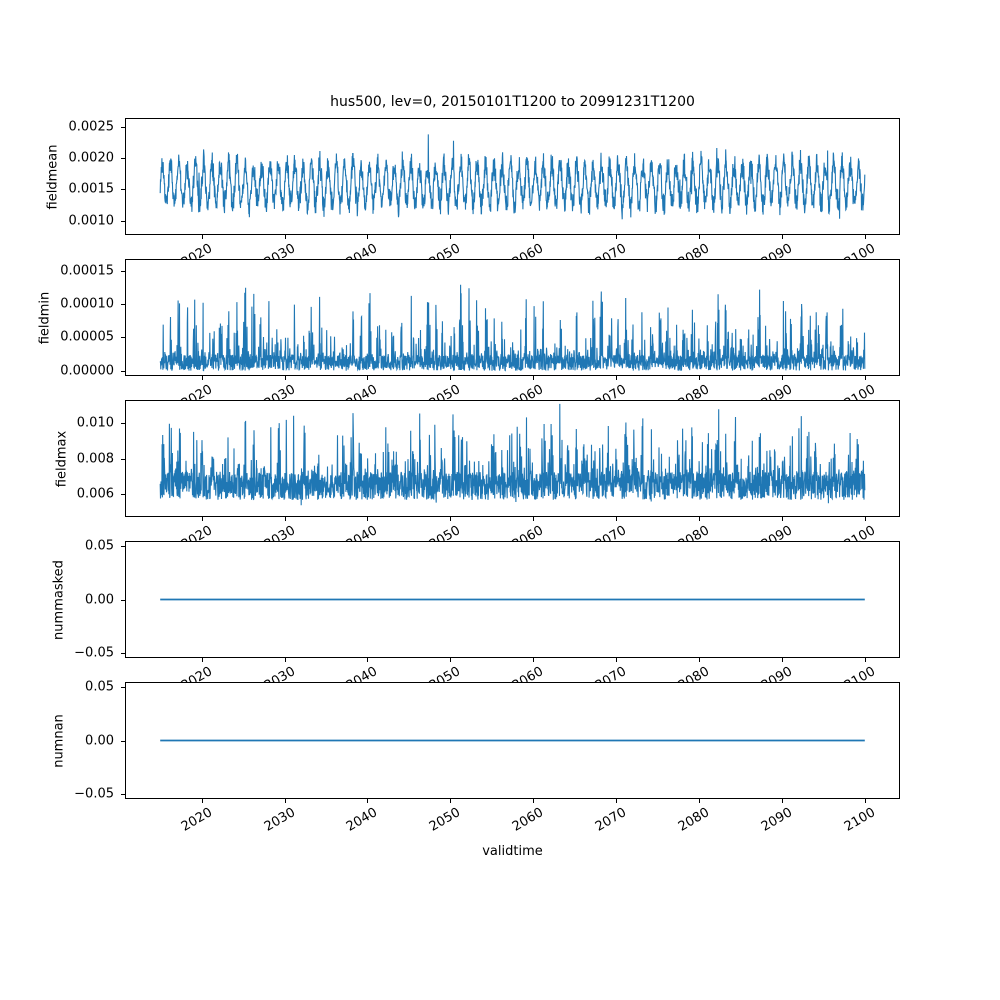 This screenshot has height=1000, width=1000. Describe the element at coordinates (91, 158) in the screenshot. I see `y-tick-label: 0.0020` at that location.